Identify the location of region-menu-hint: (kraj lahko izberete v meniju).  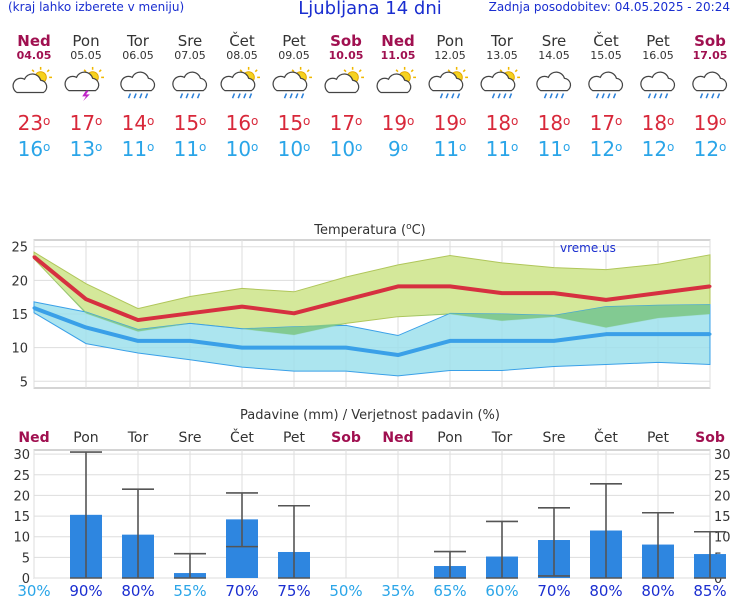
(96, 7).